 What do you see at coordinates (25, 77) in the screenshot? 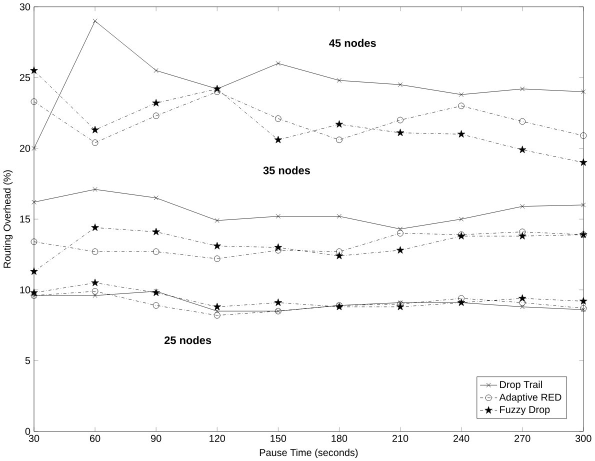
I see `y-tick-label: 25` at bounding box center [25, 77].